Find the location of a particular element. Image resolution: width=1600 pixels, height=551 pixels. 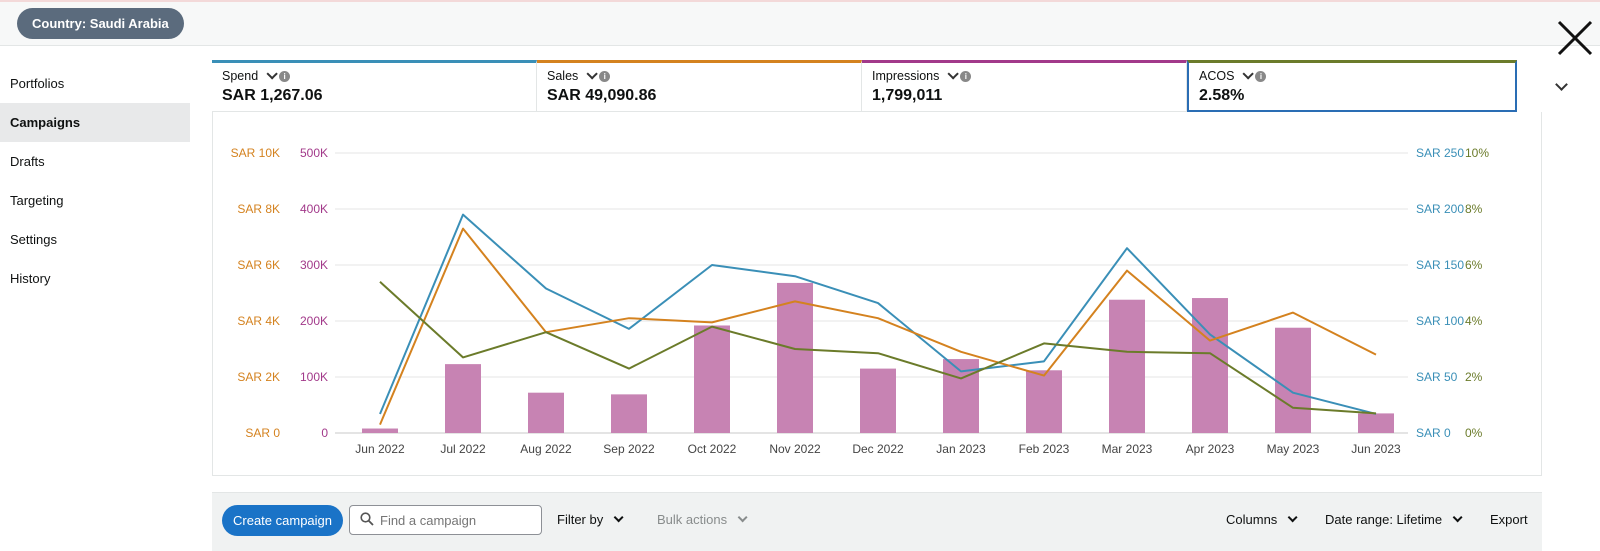

close-icon is located at coordinates (1575, 38).